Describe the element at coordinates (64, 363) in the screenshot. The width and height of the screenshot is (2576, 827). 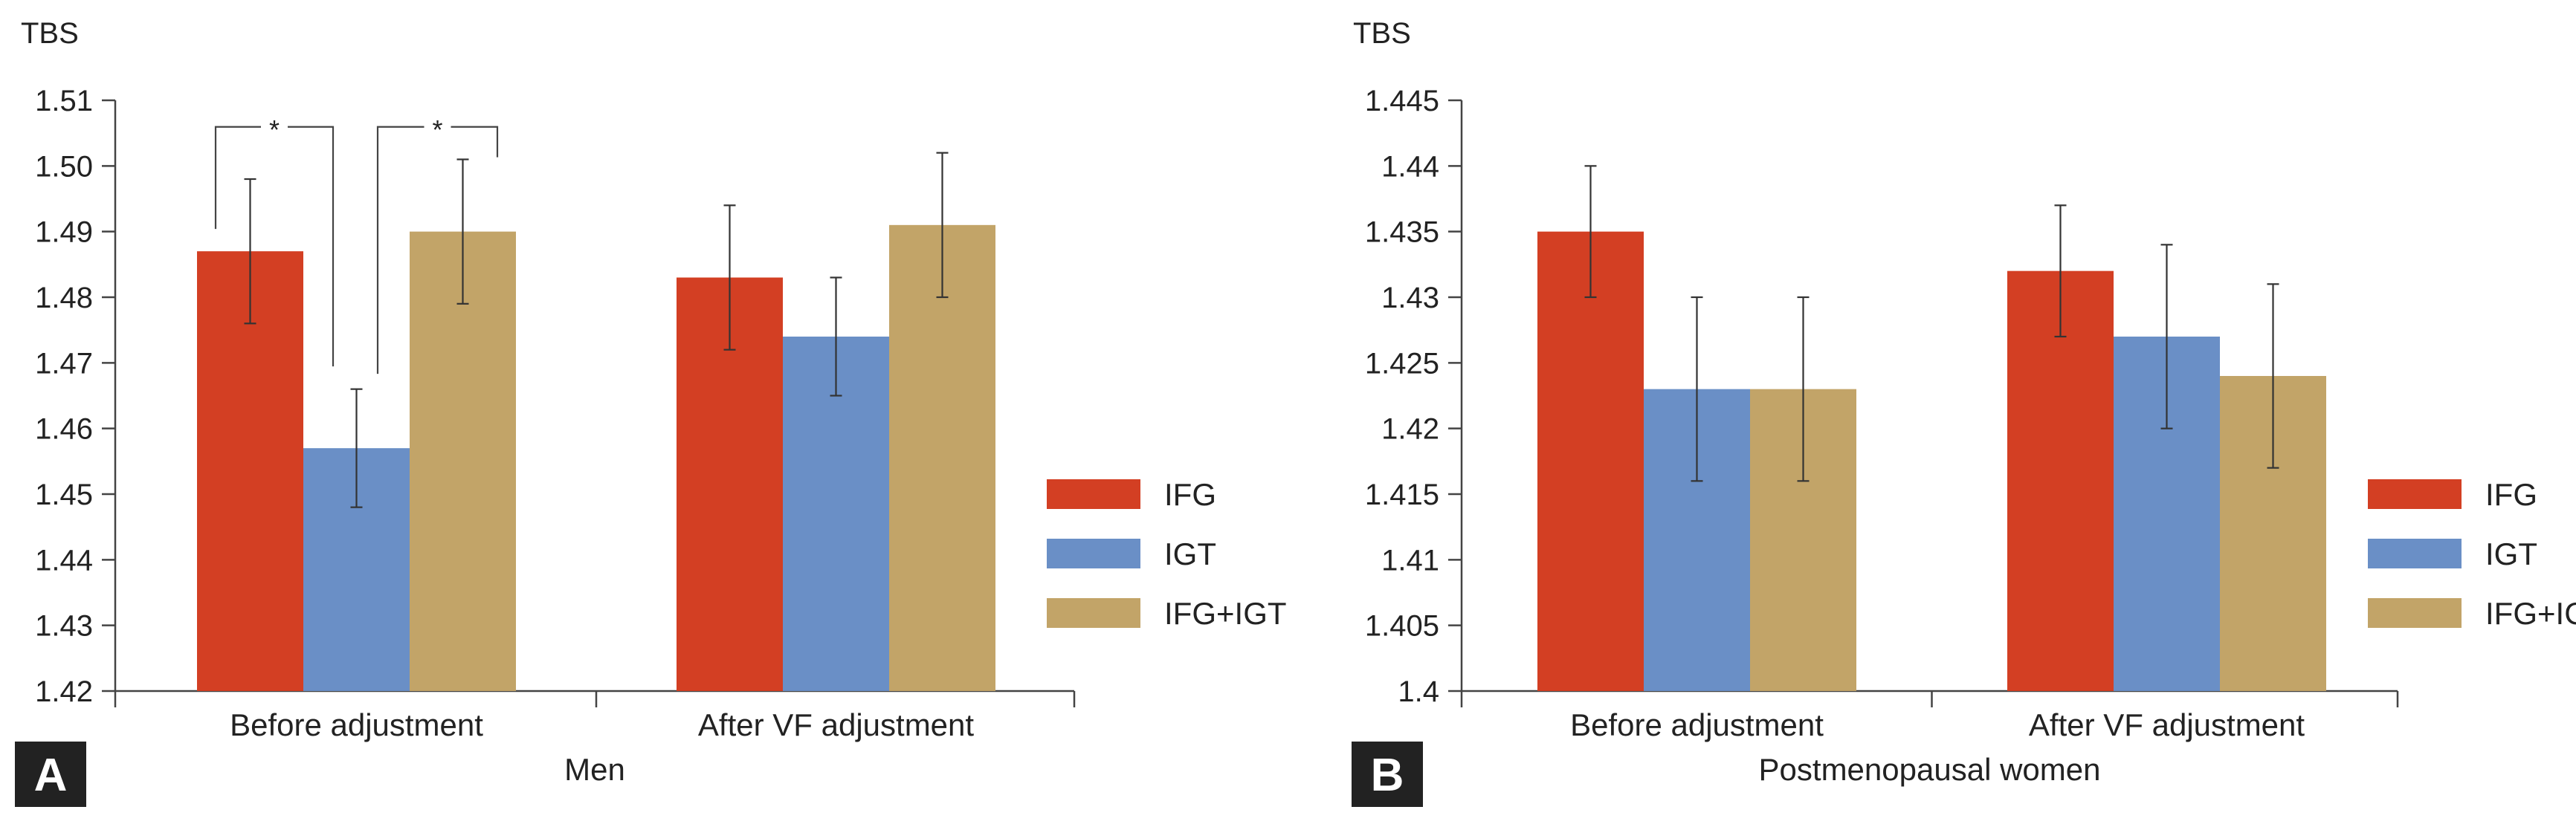
I see `y-tick-label: 1.47` at that location.